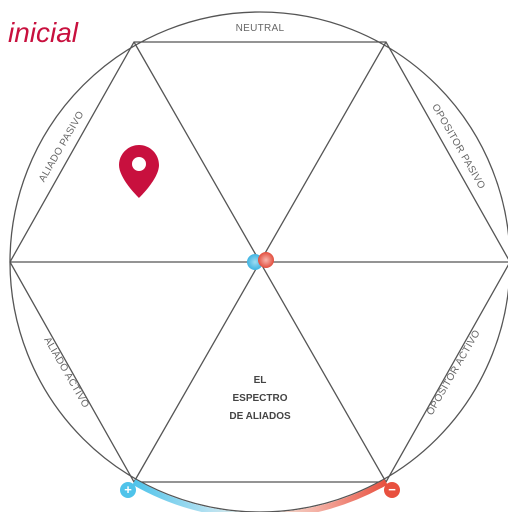 Image resolution: width=508 pixels, height=512 pixels. What do you see at coordinates (66, 372) in the screenshot?
I see `segment-label: ALIADO ACTIVO` at bounding box center [66, 372].